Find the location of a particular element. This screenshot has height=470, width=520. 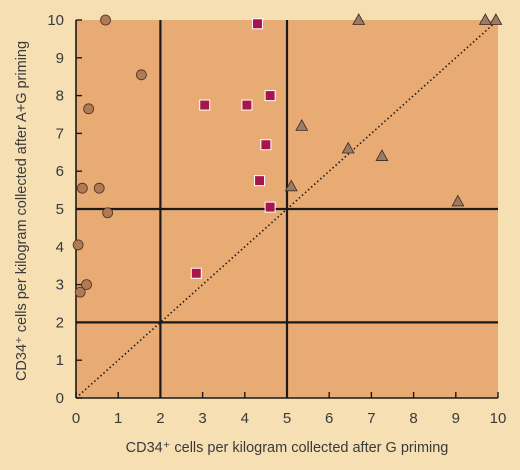

x-tick-label: 8 is located at coordinates (413, 418).